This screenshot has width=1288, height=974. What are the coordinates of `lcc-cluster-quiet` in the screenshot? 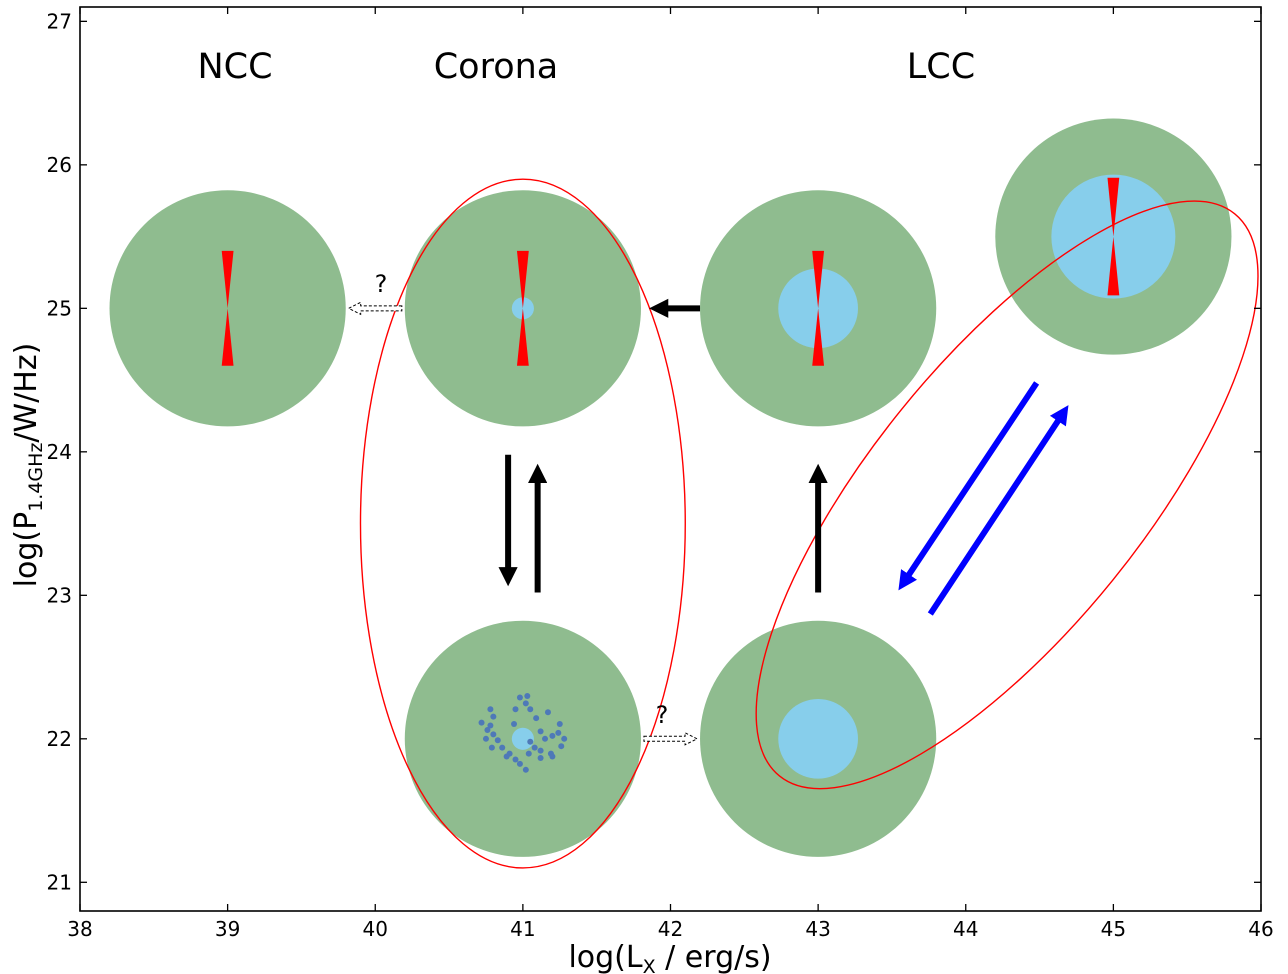 It's located at (818, 738).